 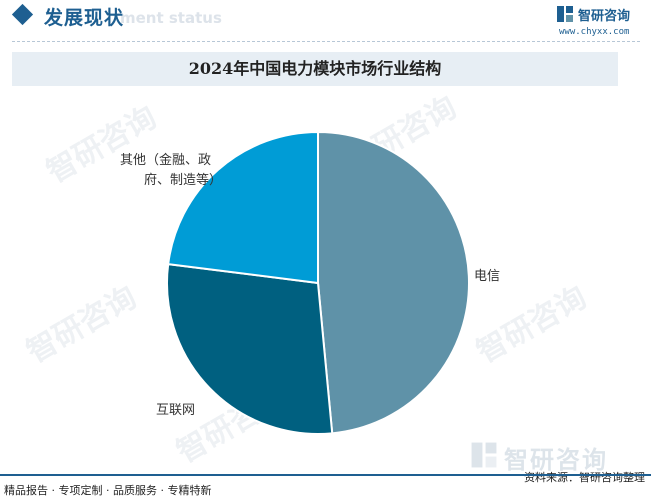 What do you see at coordinates (250, 348) in the screenshot?
I see `pie-slice-hulianwang` at bounding box center [250, 348].